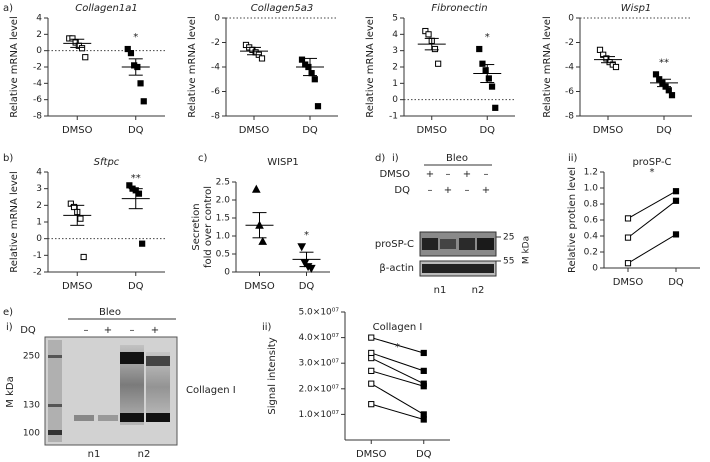 The height and width of the screenshot is (462, 710). What do you see at coordinates (223, 183) in the screenshot?
I see `y-tick-label: 2.5` at bounding box center [223, 183].